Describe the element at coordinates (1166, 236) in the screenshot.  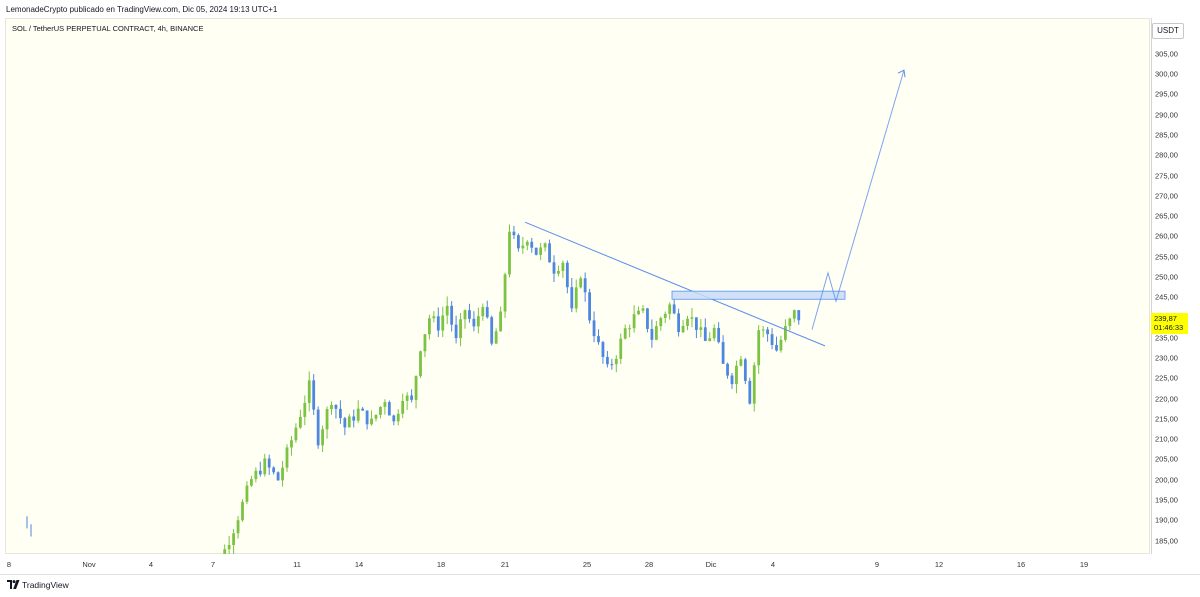
I see `y-tick-label: 260,00` at that location.